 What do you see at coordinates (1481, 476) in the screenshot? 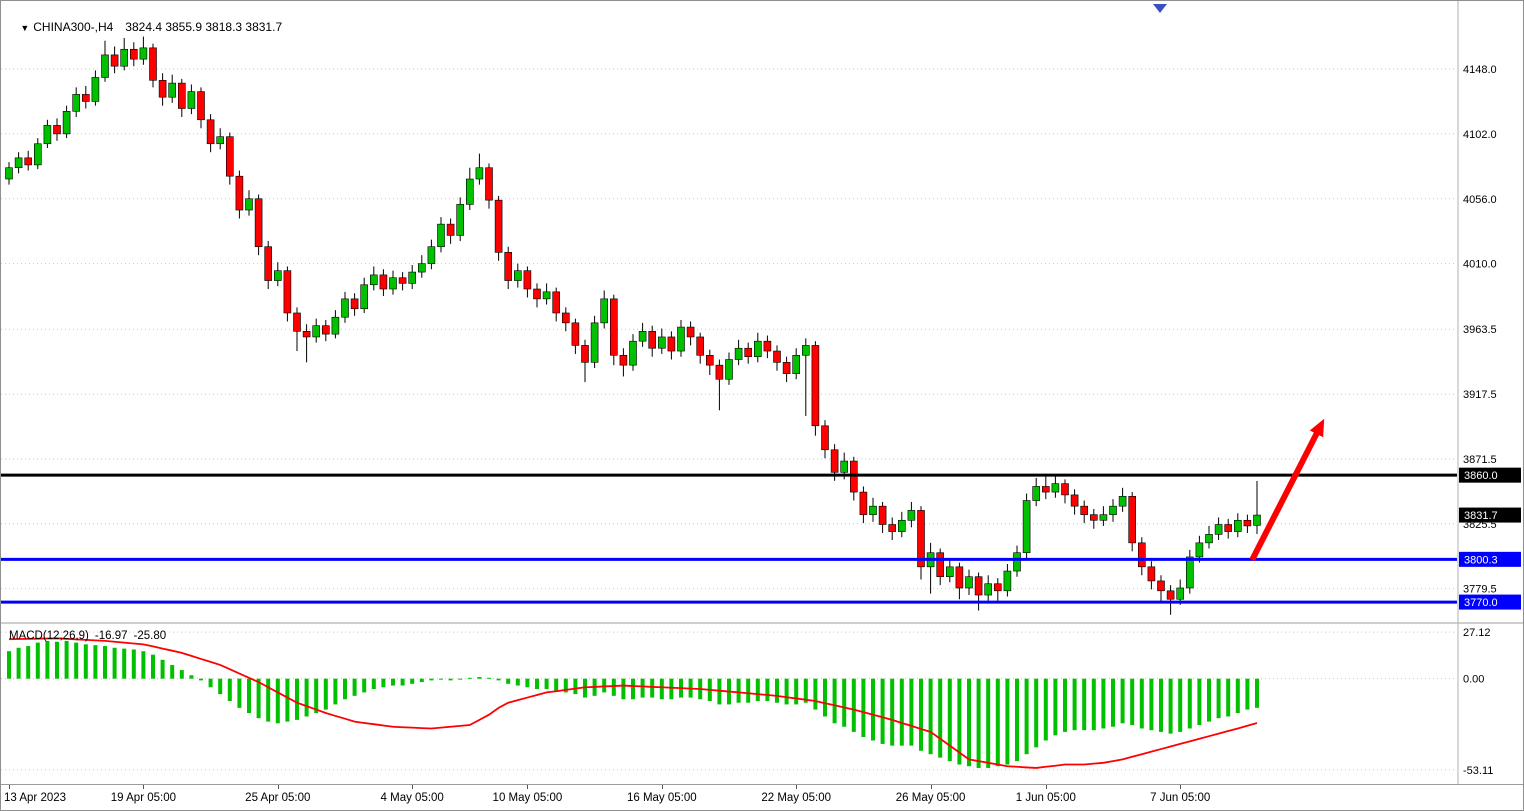
I see `price-tag-label: 3860.0` at bounding box center [1481, 476].